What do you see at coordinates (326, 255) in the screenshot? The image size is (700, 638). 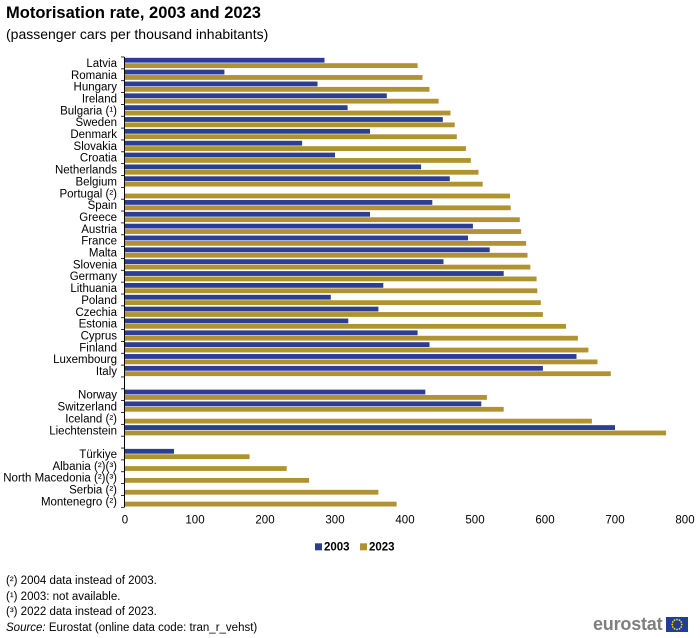 I see `bar-2023-malta` at bounding box center [326, 255].